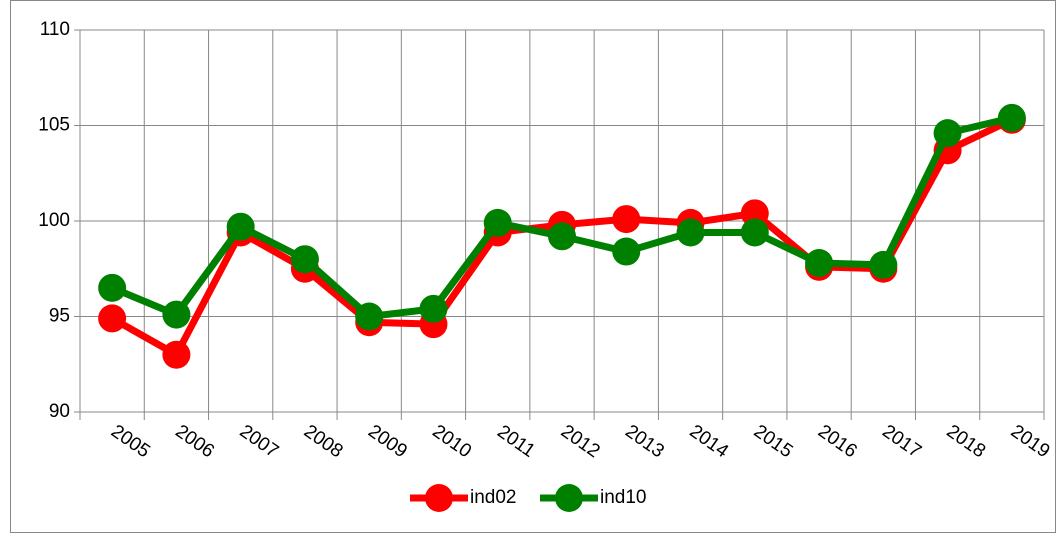 This screenshot has height=538, width=1056. What do you see at coordinates (55, 29) in the screenshot?
I see `y-tick-label: 110` at bounding box center [55, 29].